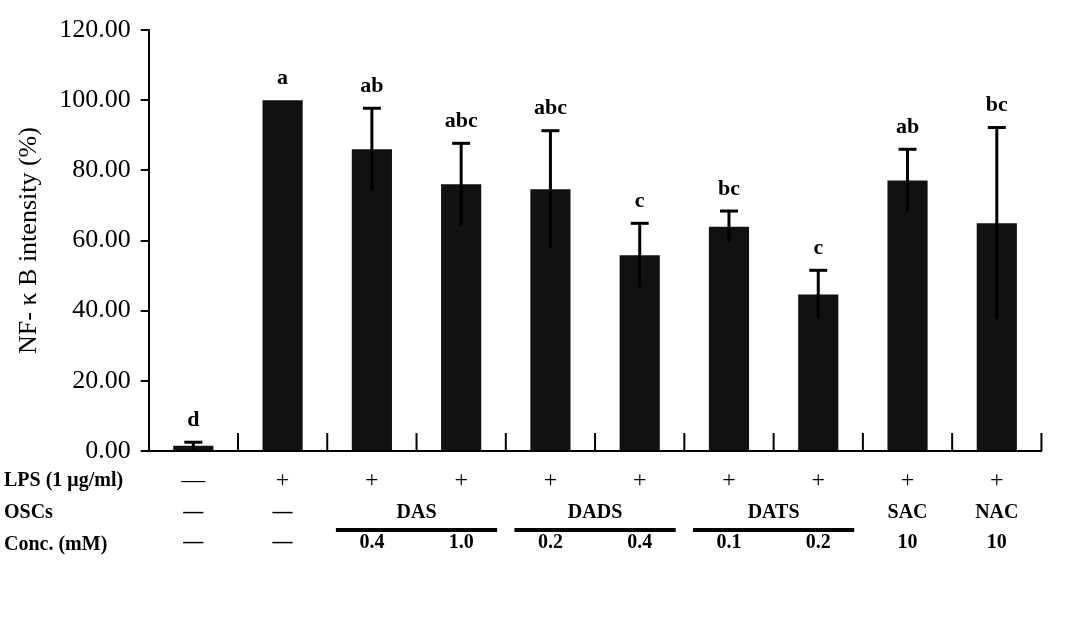 Image resolution: width=1087 pixels, height=639 pixels. Describe the element at coordinates (56, 544) in the screenshot. I see `text: Conc. (mM)` at that location.